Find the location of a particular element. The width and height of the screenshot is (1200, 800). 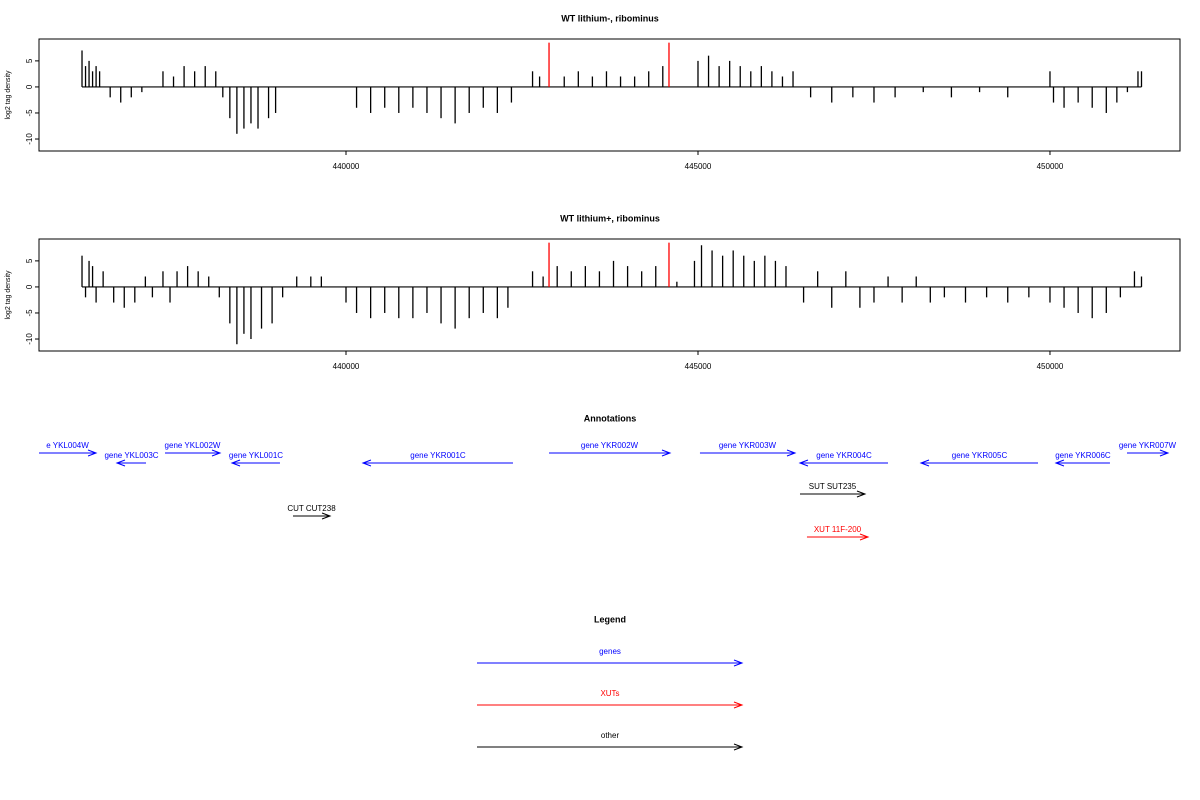

feature-label: gene YKL001C is located at coordinates (256, 455).